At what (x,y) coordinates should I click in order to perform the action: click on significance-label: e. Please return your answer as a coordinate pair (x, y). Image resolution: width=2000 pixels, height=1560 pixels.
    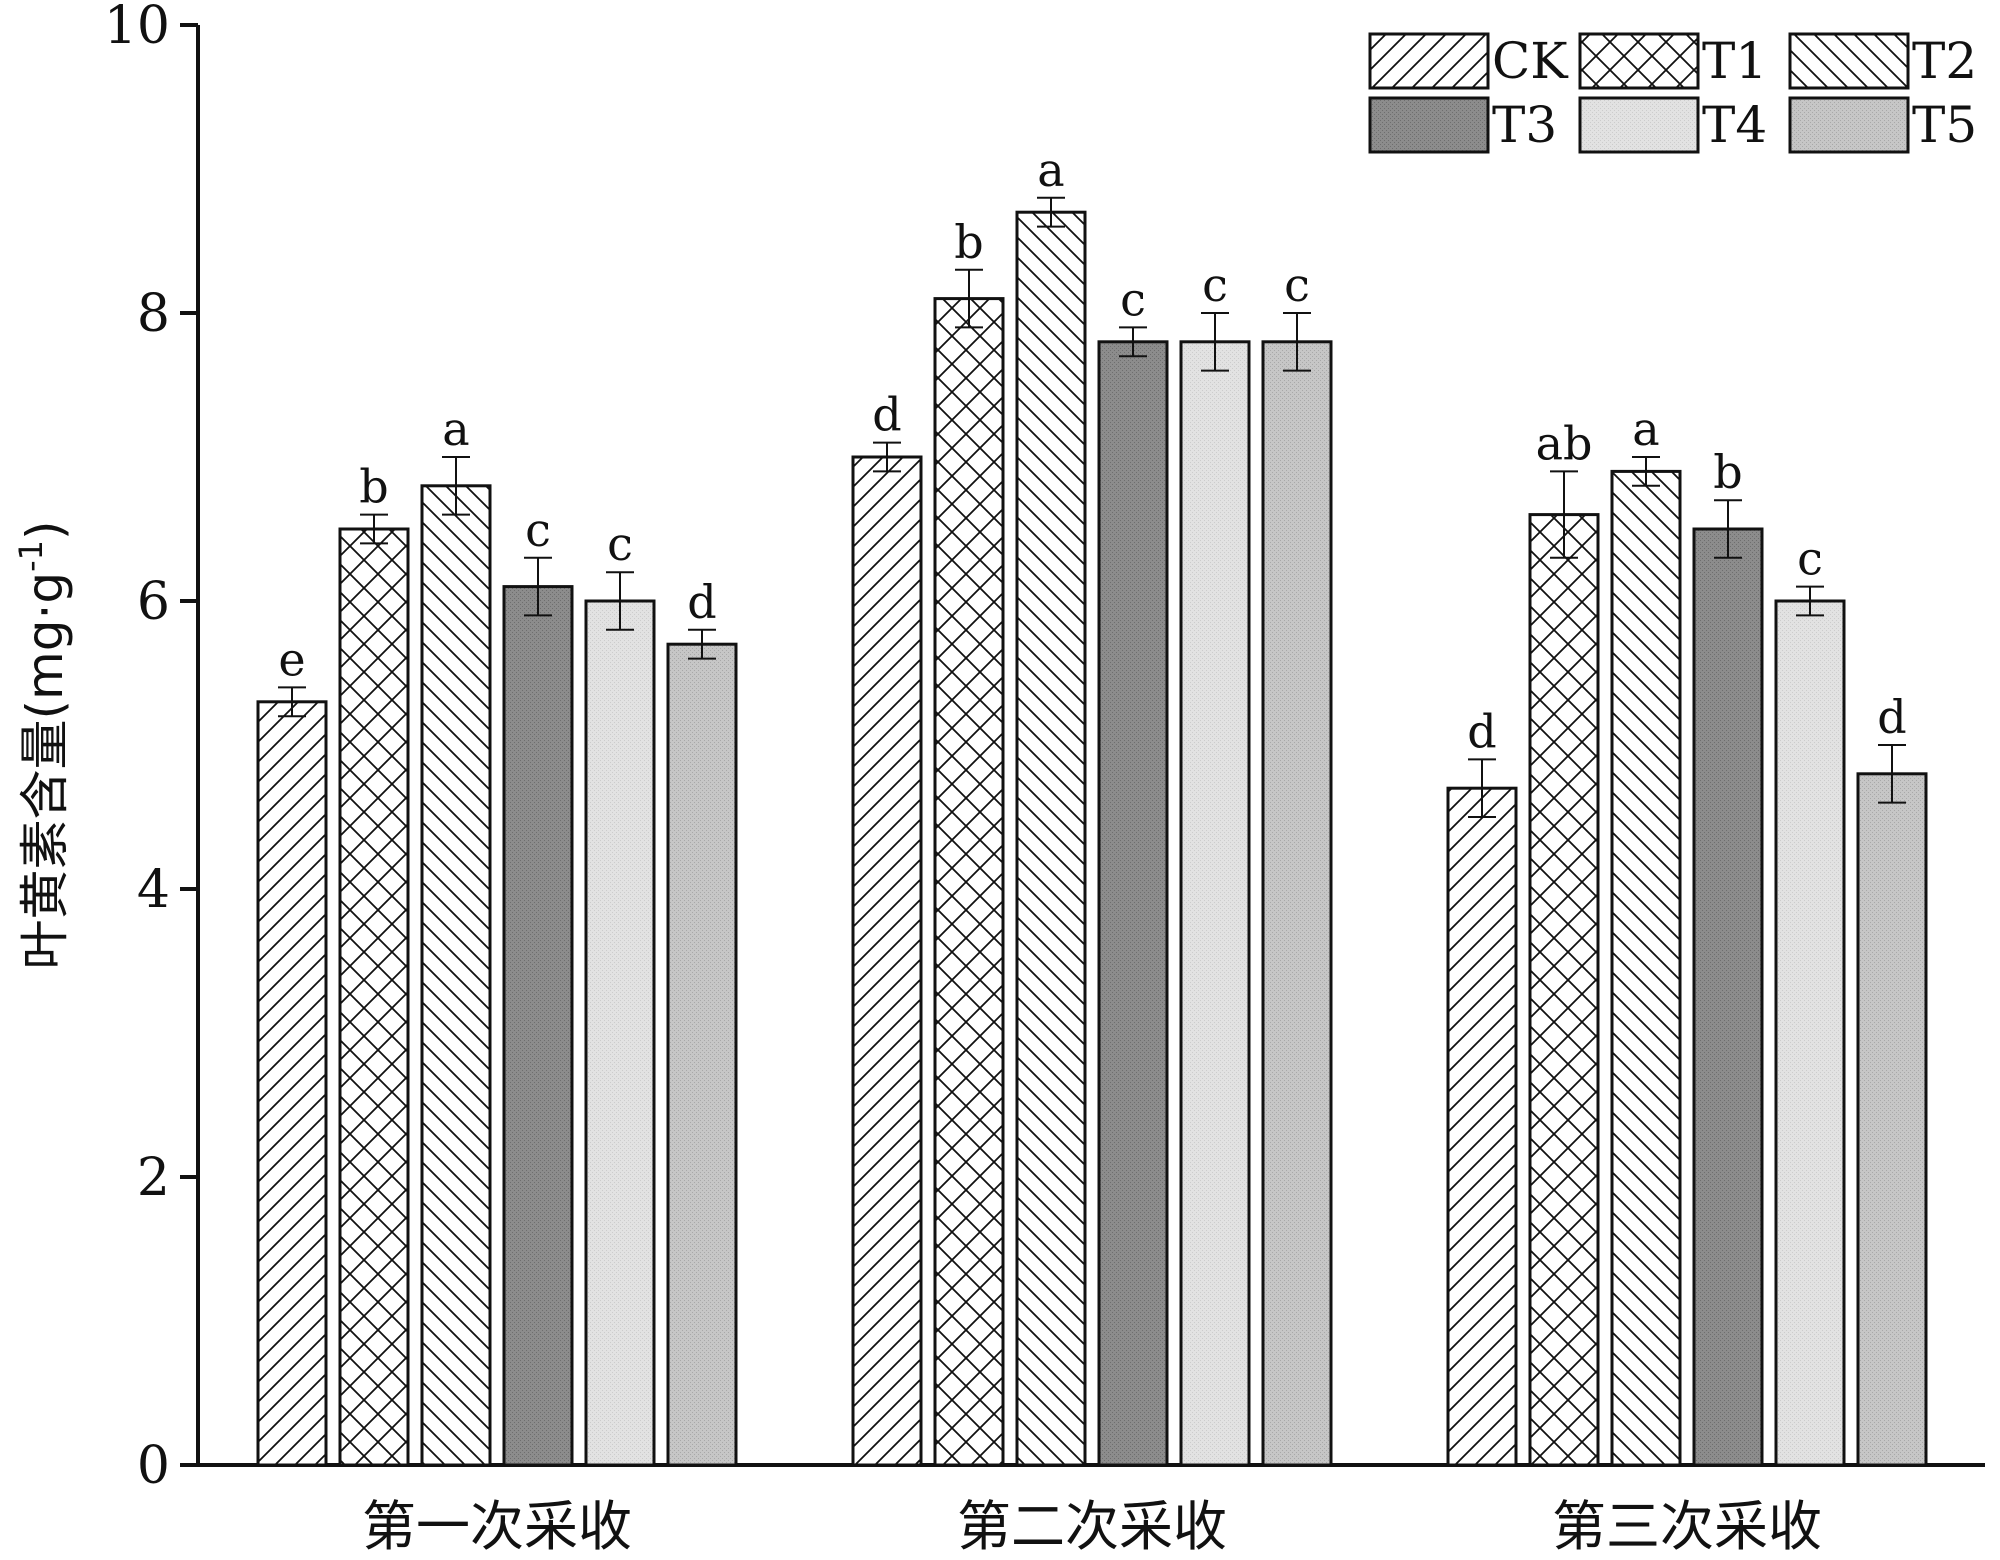
    Looking at the image, I should click on (291, 659).